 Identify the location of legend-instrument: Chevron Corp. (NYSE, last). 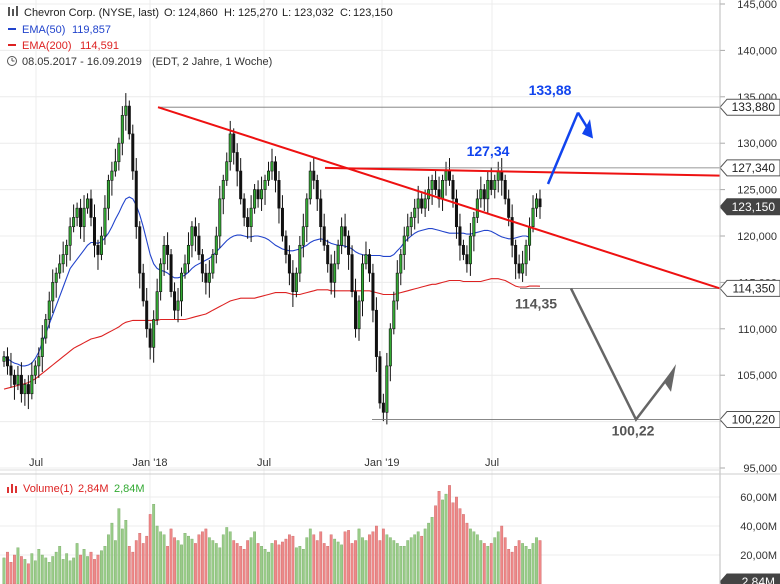
(91, 13).